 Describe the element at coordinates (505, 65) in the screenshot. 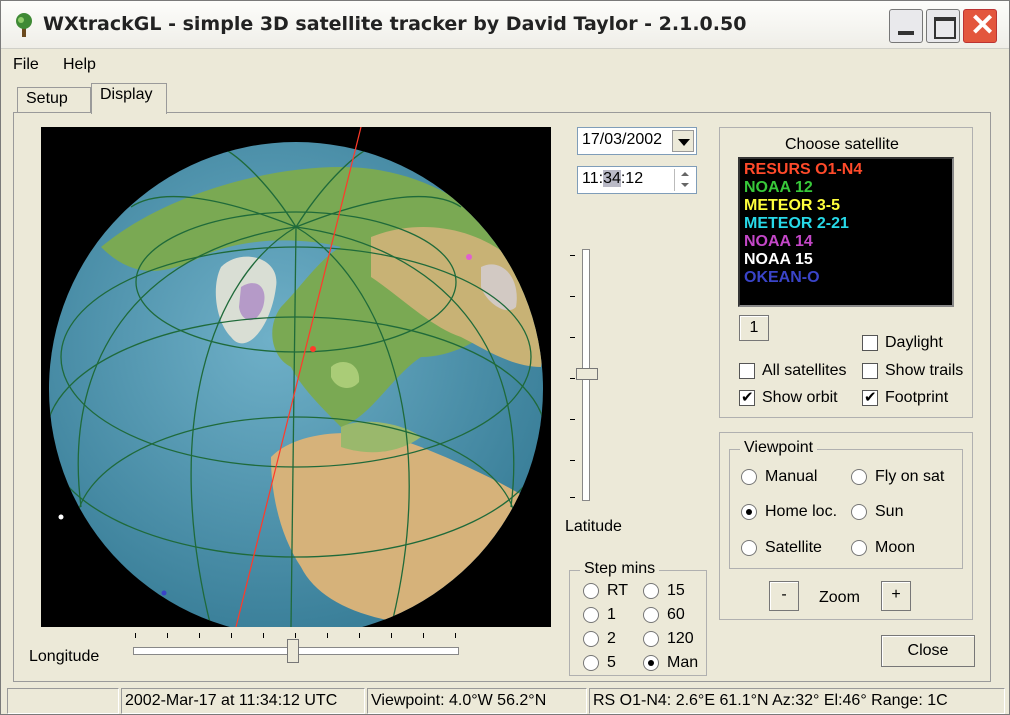

I see `menu-bar: File Help` at that location.